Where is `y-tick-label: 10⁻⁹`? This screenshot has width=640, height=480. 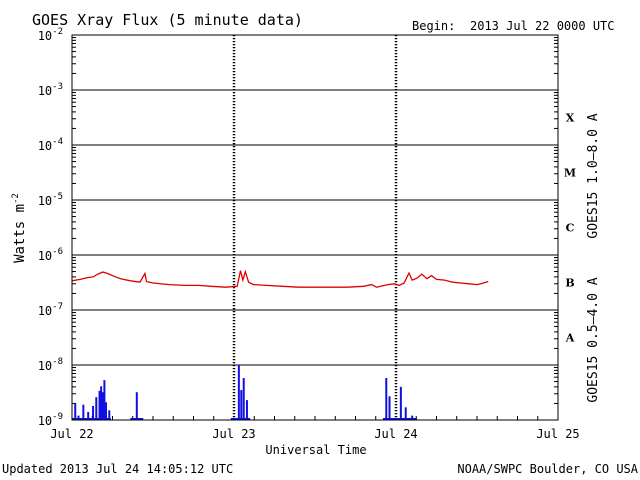 y-tick-label: 10⁻⁹ is located at coordinates (50, 420).